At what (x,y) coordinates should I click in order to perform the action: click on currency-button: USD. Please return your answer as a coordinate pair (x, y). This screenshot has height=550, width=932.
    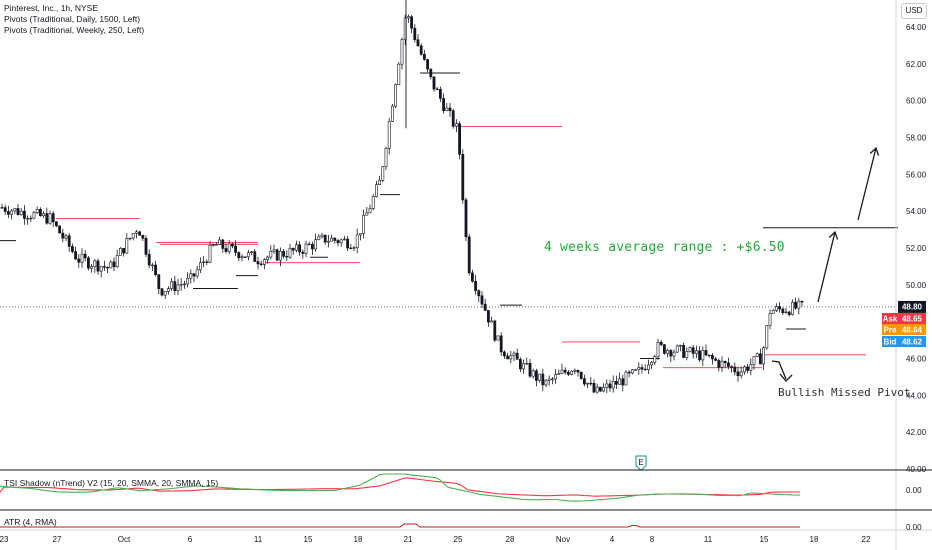
    Looking at the image, I should click on (914, 11).